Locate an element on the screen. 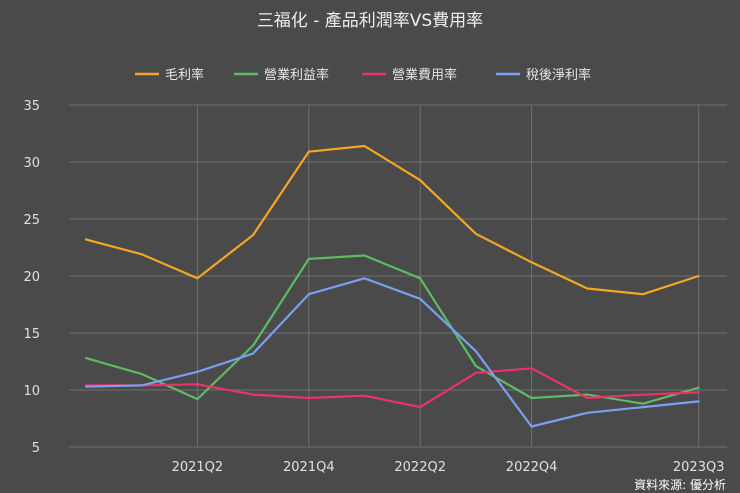 The image size is (740, 493). y-tick-label: 15 is located at coordinates (31, 334).